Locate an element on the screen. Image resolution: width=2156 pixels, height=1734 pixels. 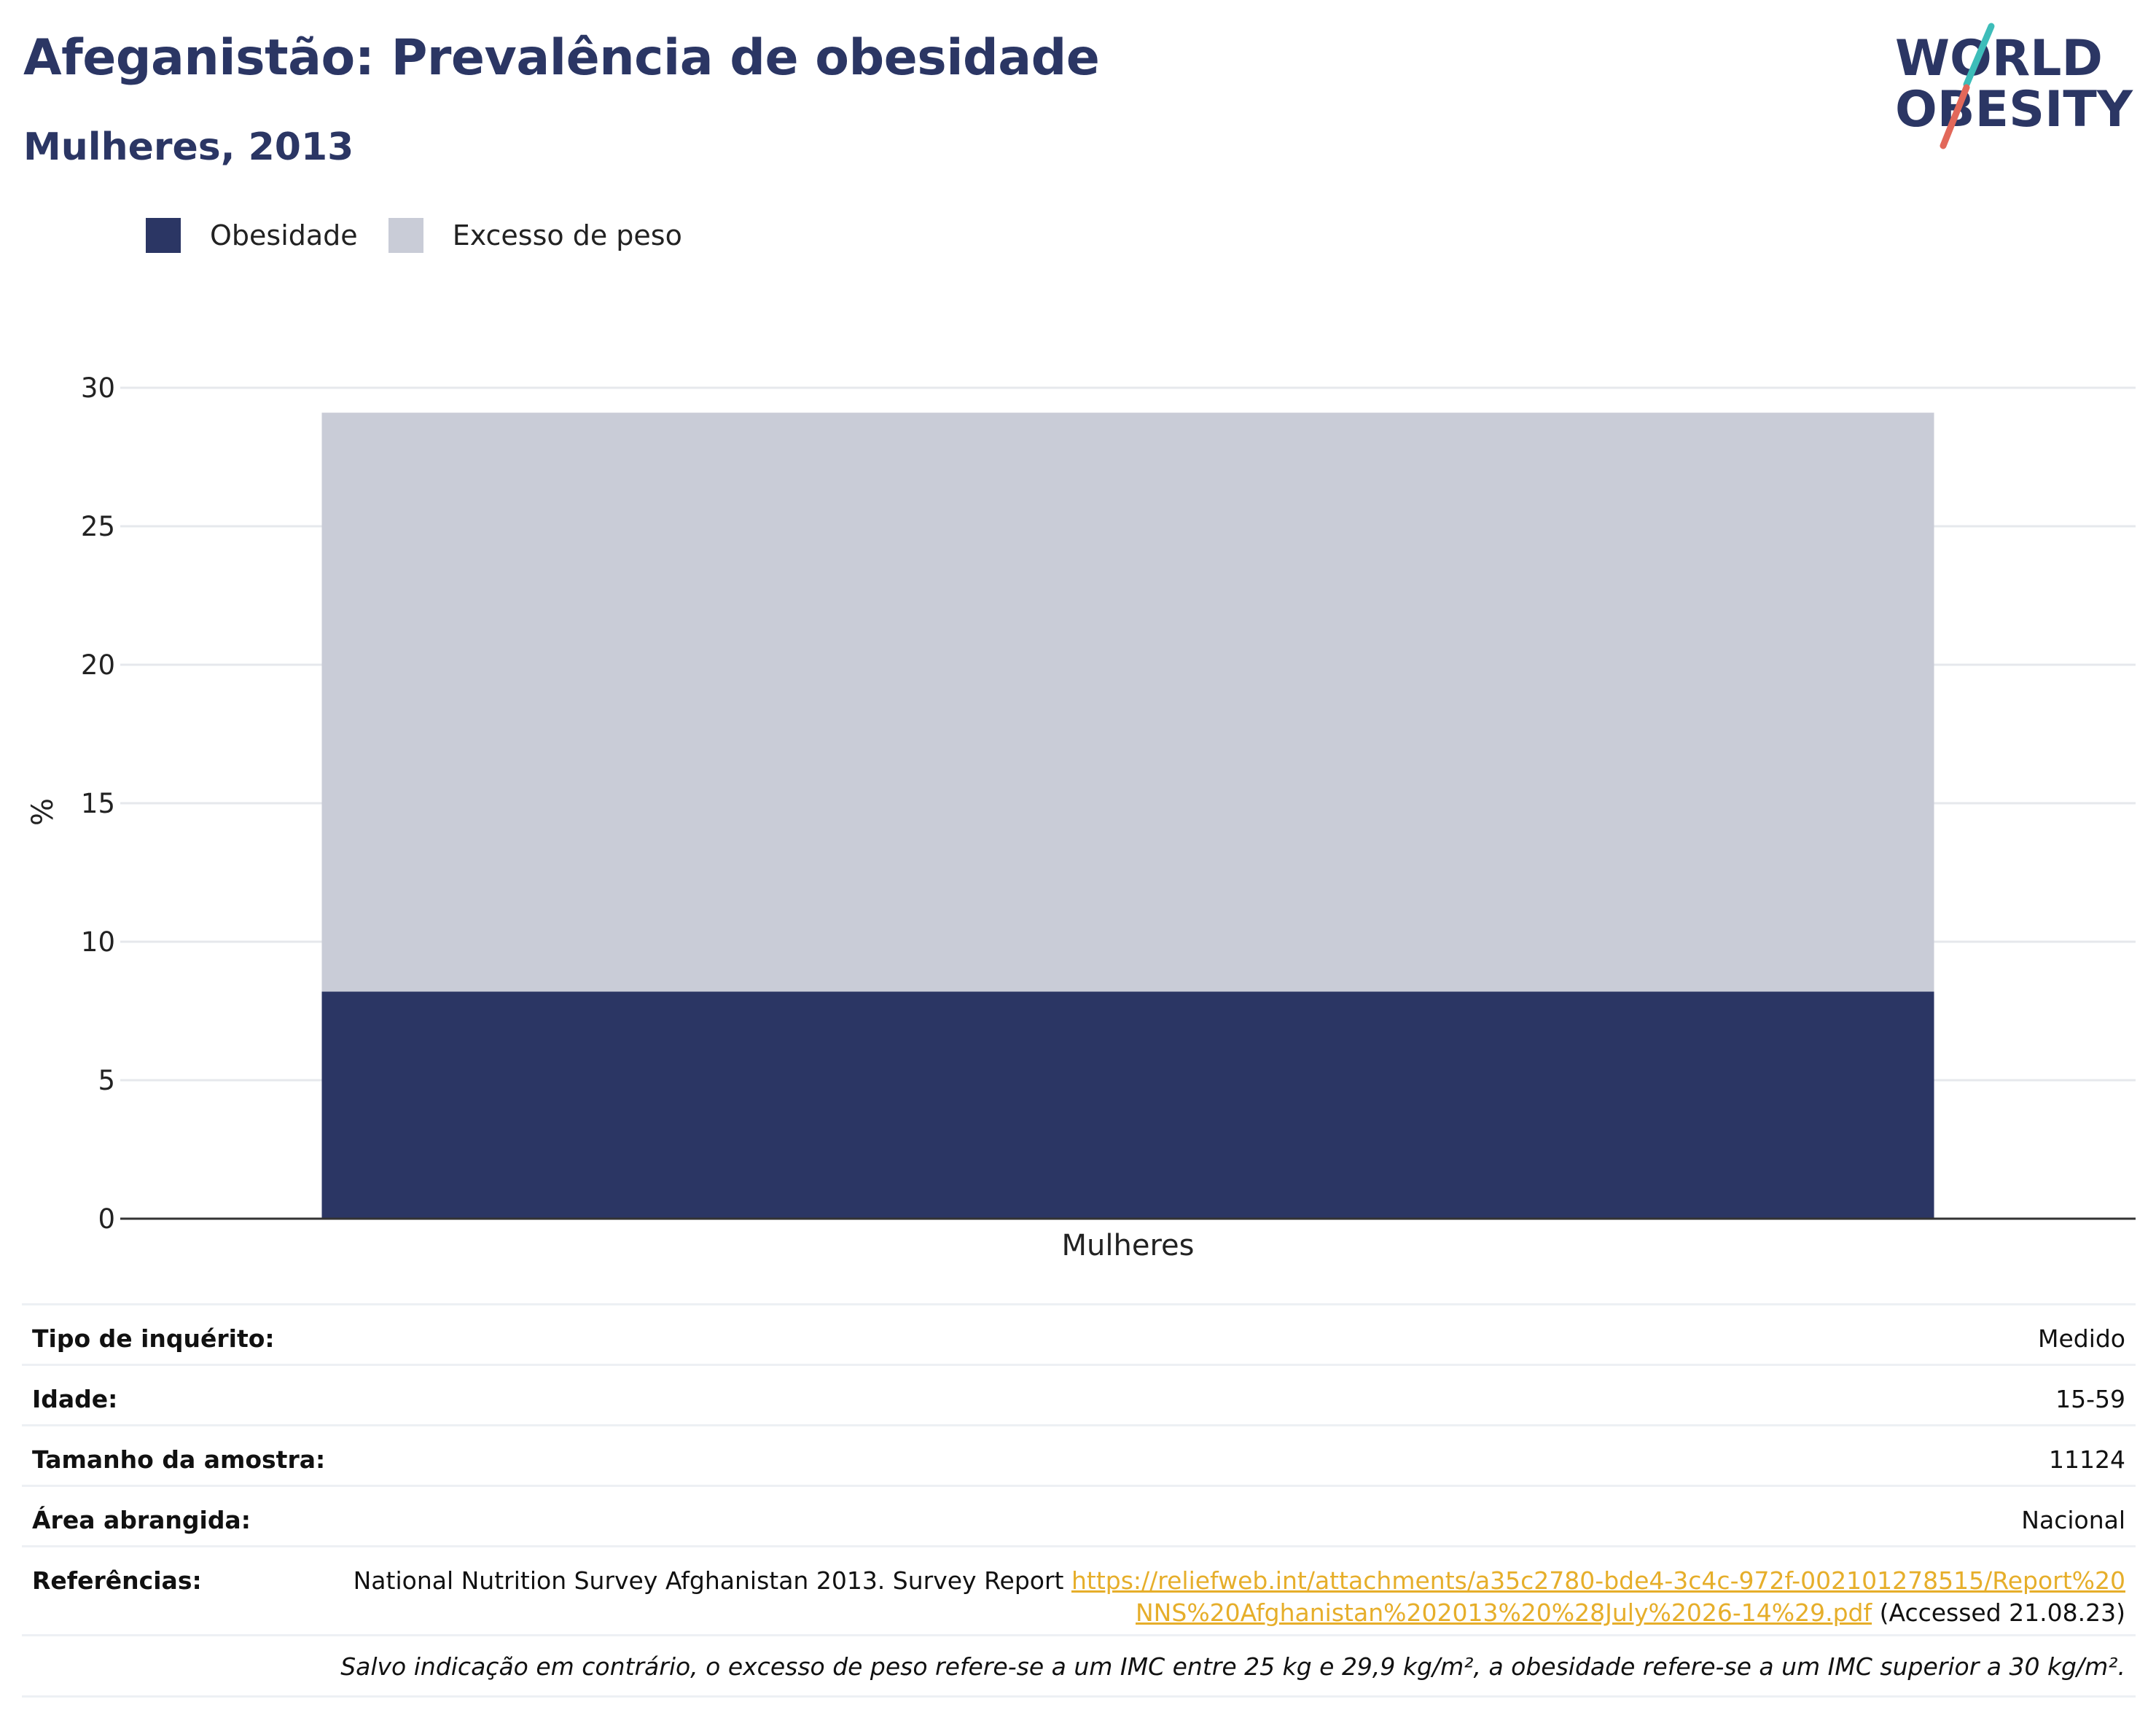
legend-item-obesidade: Obesidade is located at coordinates (252, 235).